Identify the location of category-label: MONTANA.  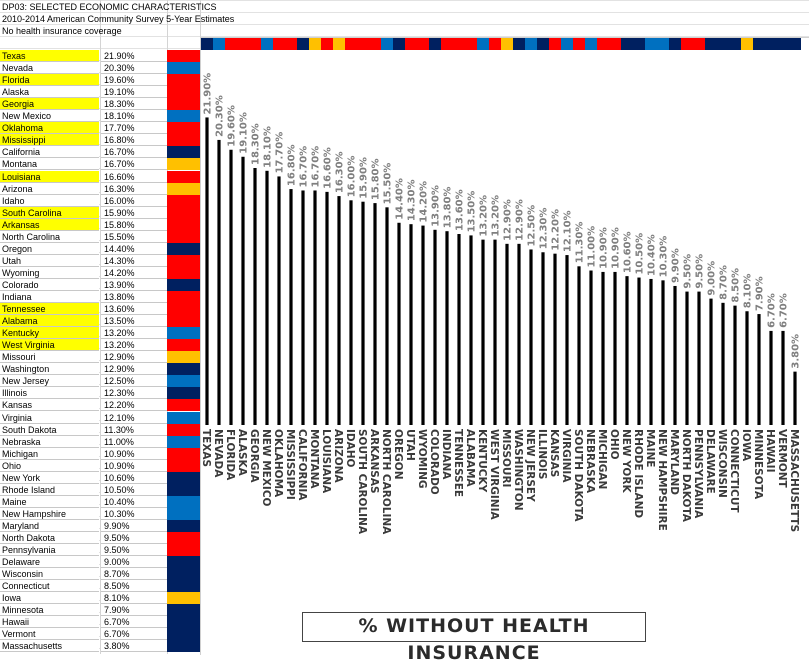
(314, 459).